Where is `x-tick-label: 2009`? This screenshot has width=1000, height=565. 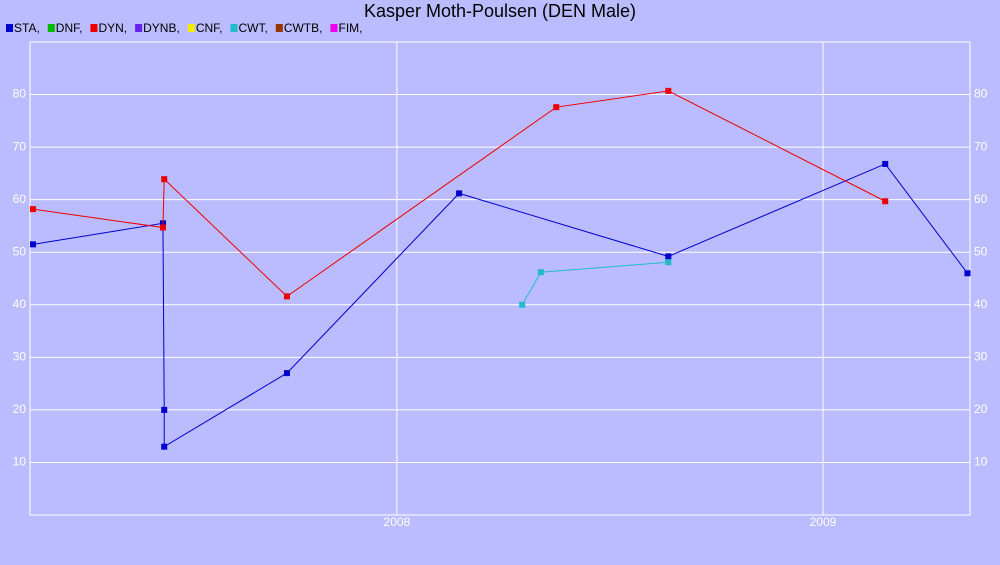
x-tick-label: 2009 is located at coordinates (823, 522).